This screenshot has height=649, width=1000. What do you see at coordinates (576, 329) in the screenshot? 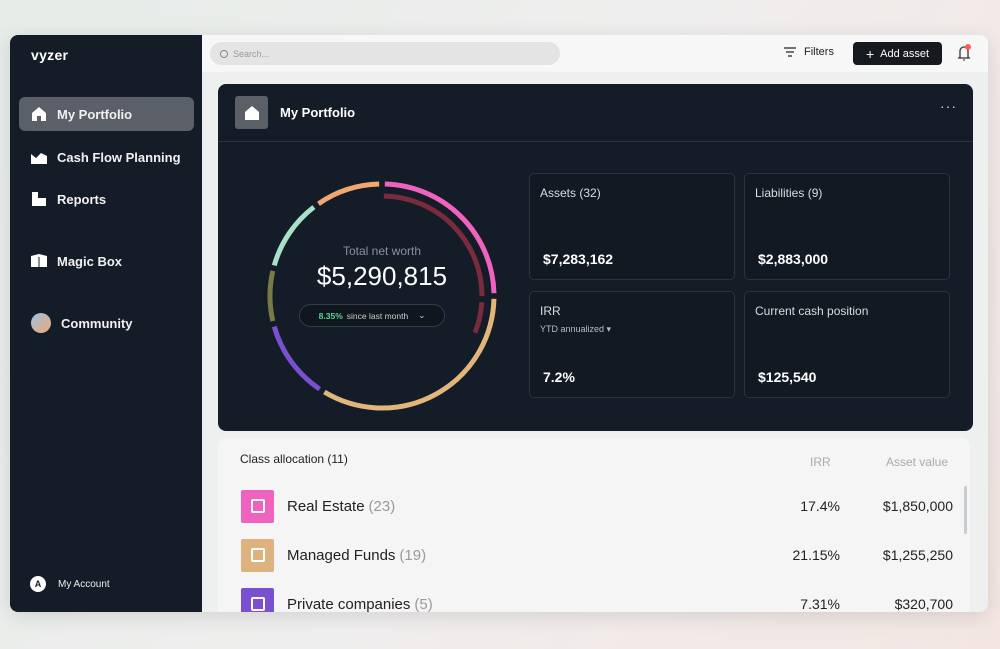
I see `irr-period-dropdown: YTD annualized ▾` at bounding box center [576, 329].